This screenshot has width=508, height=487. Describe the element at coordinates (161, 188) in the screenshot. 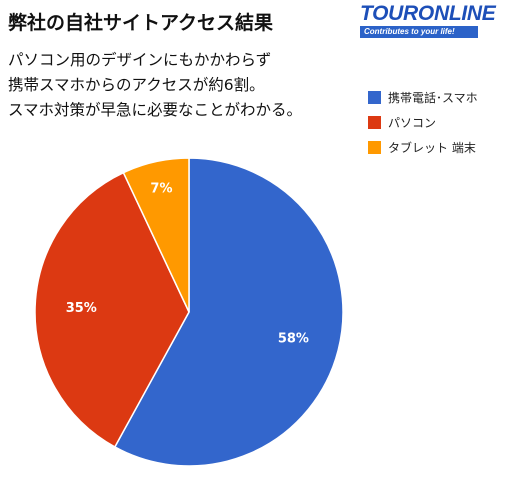

I see `slice-label-tablet: 7%` at that location.